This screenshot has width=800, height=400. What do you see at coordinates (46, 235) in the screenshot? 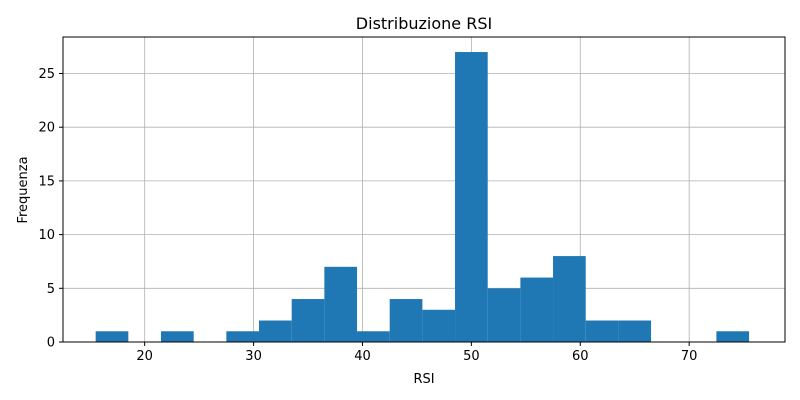
I see `y-tick-label: 10` at bounding box center [46, 235].